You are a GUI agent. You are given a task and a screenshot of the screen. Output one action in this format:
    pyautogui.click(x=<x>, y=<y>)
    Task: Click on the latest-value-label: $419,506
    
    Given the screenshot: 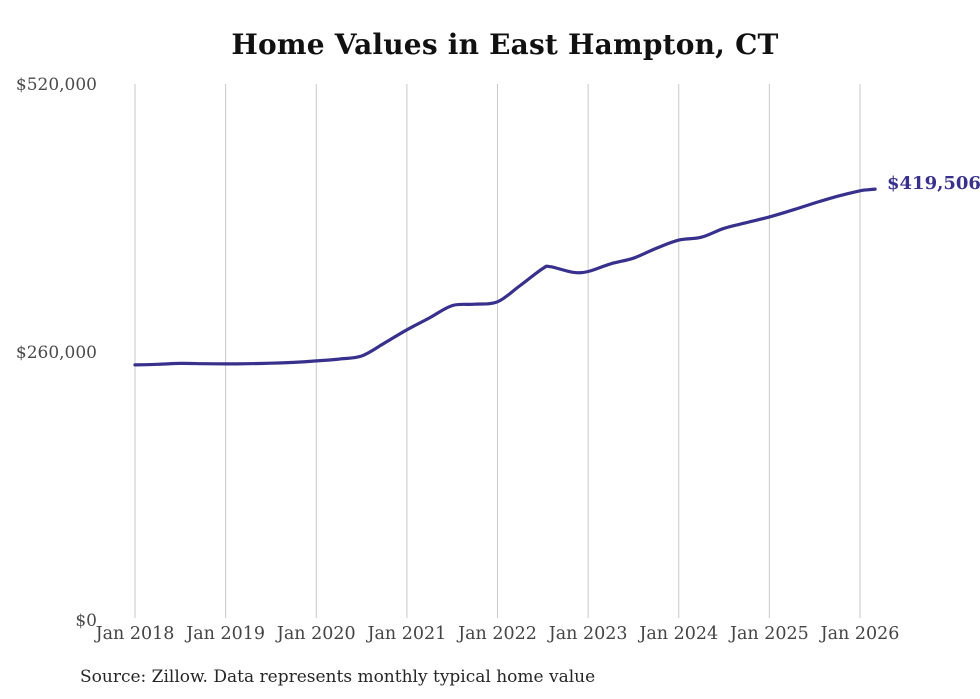 What is the action you would take?
    pyautogui.click(x=933, y=183)
    